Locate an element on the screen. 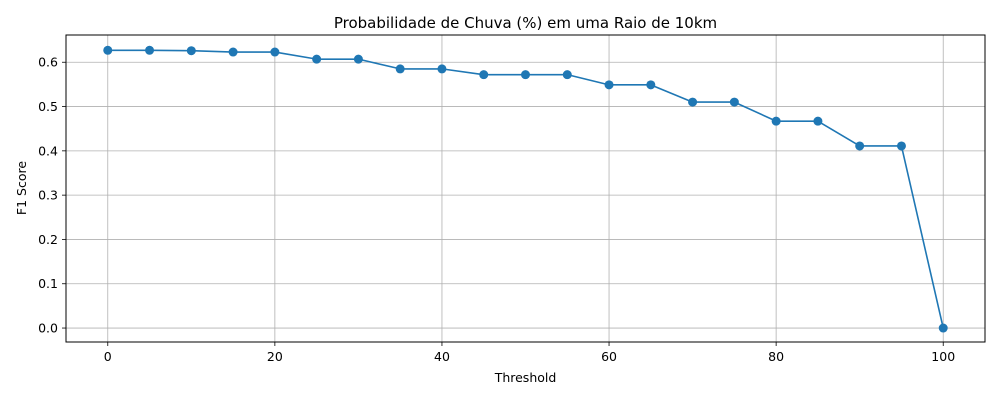  y-tick-label: 0.2 is located at coordinates (48, 239).